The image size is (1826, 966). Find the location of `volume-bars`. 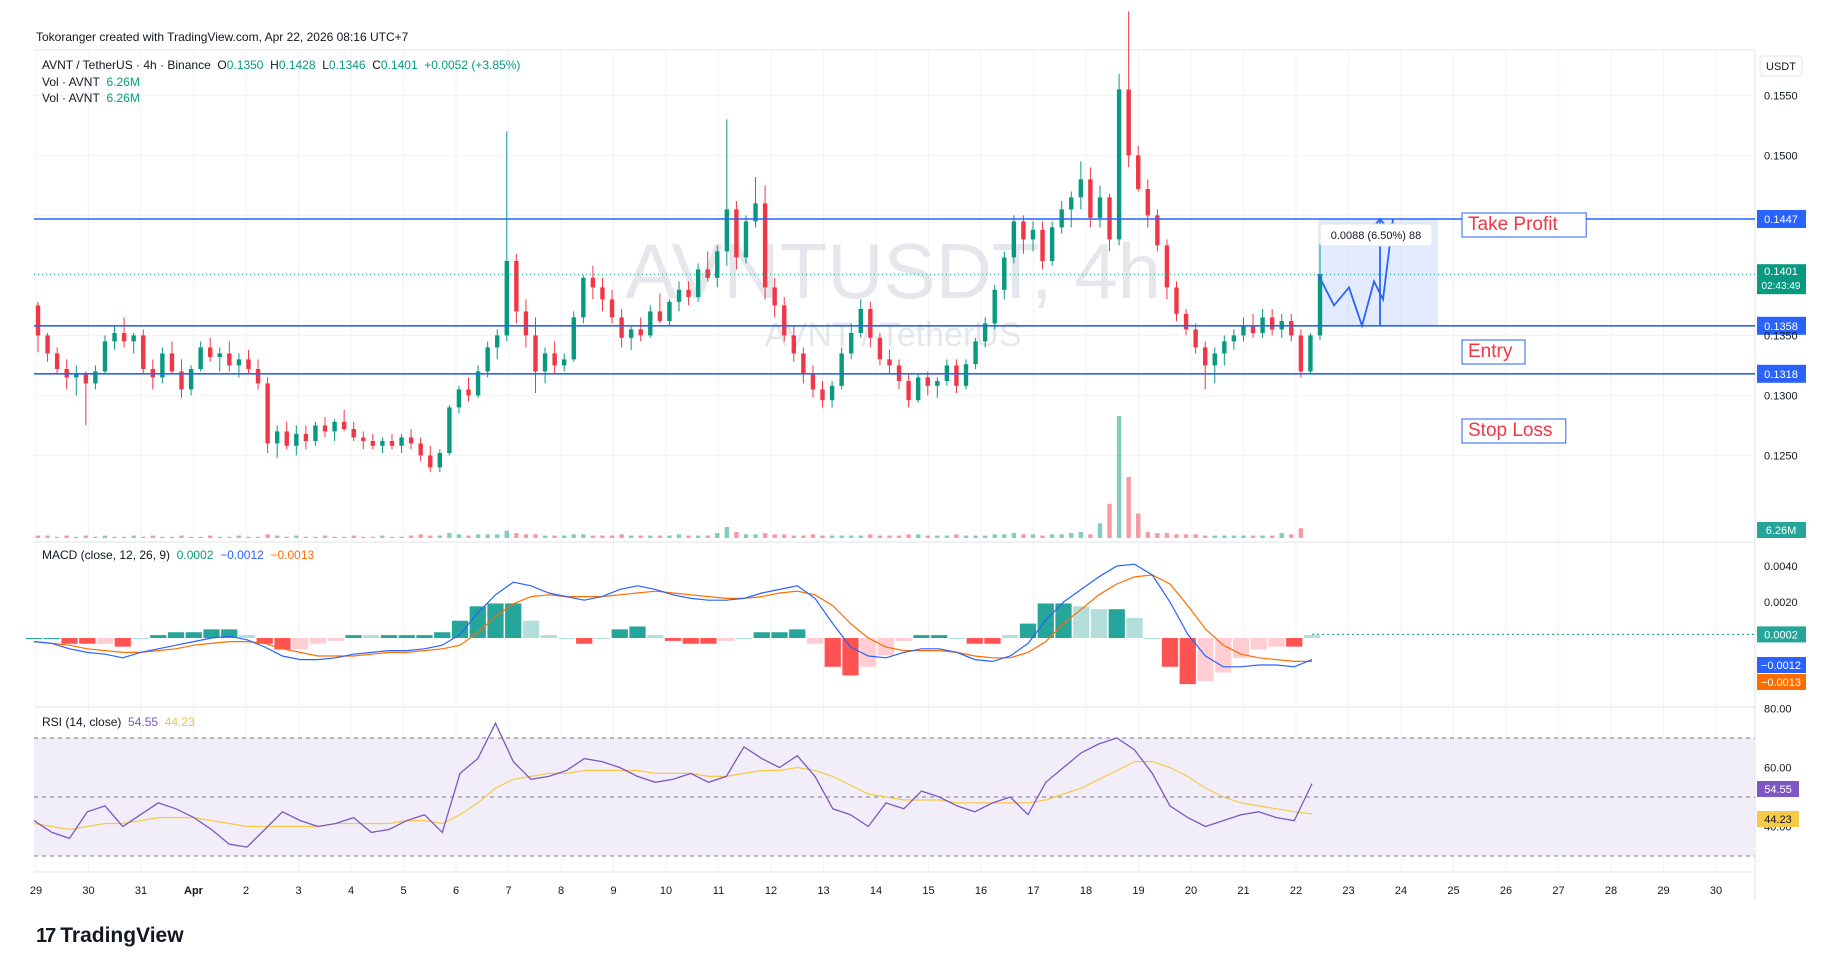

volume-bars is located at coordinates (669, 477).